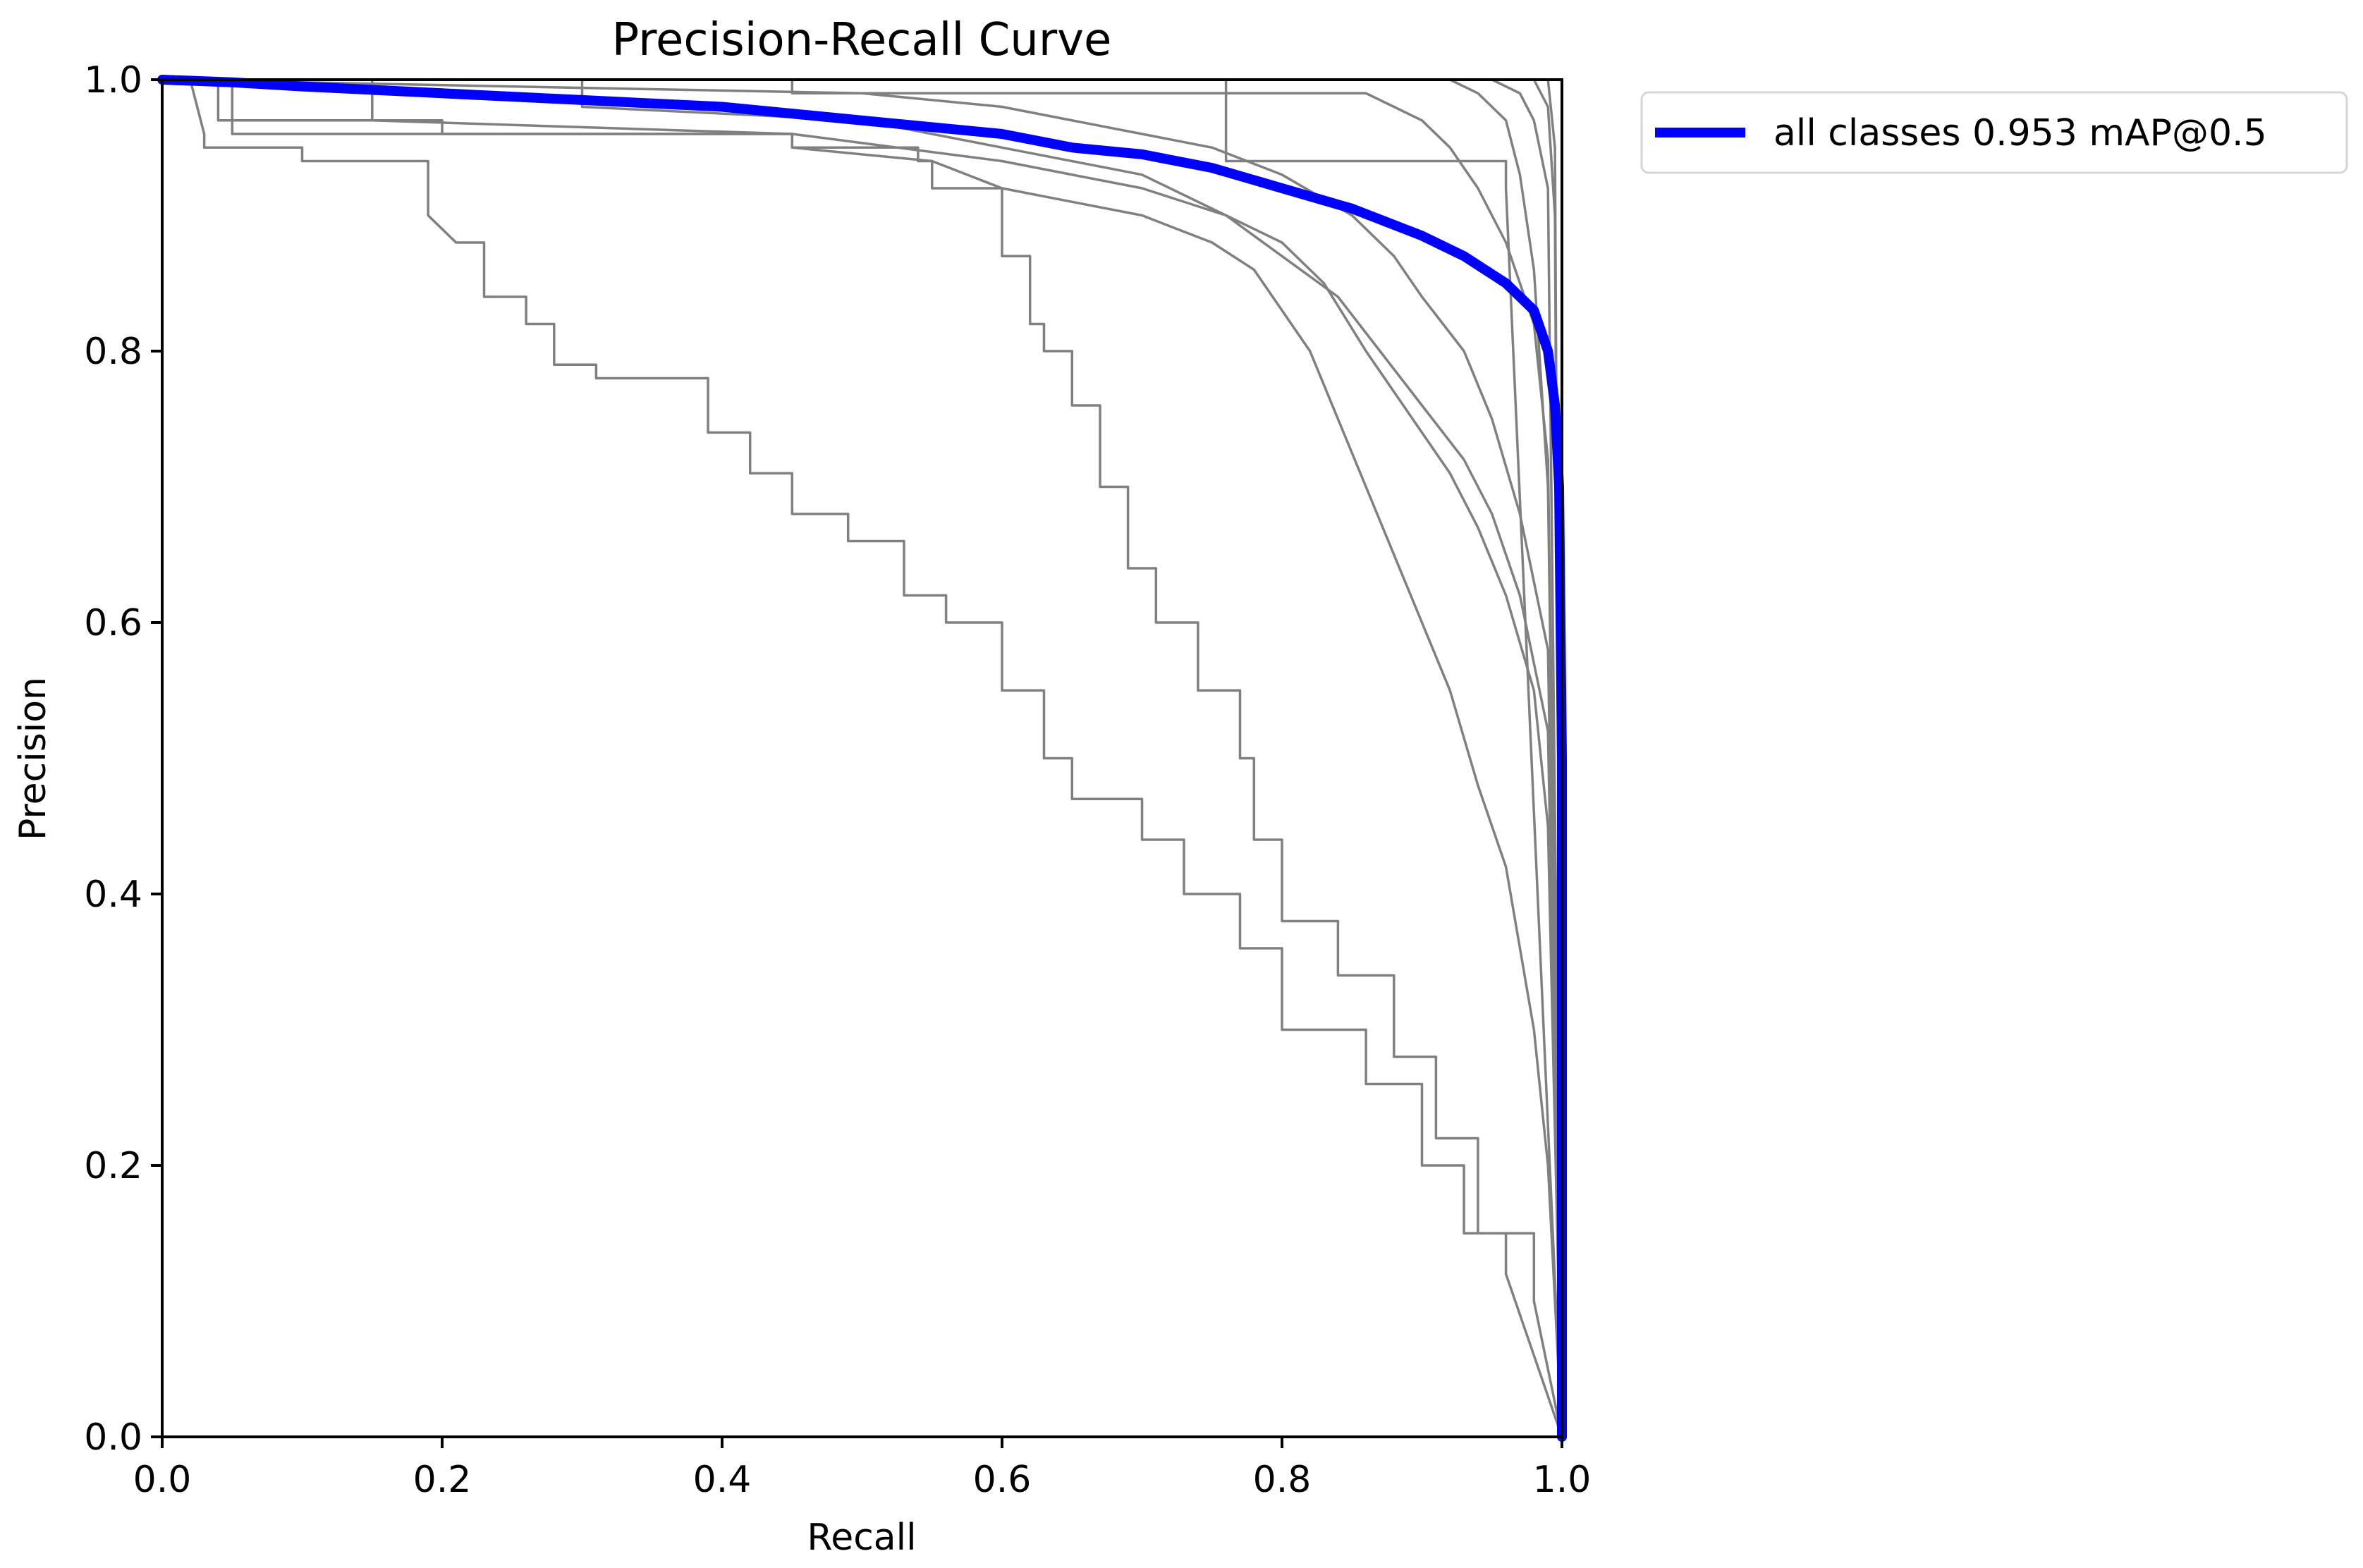 The width and height of the screenshot is (2363, 1568). Describe the element at coordinates (123, 759) in the screenshot. I see `y-axis-ticks: 0.0 0.2 0.4 0.6 0.8 1.0` at that location.